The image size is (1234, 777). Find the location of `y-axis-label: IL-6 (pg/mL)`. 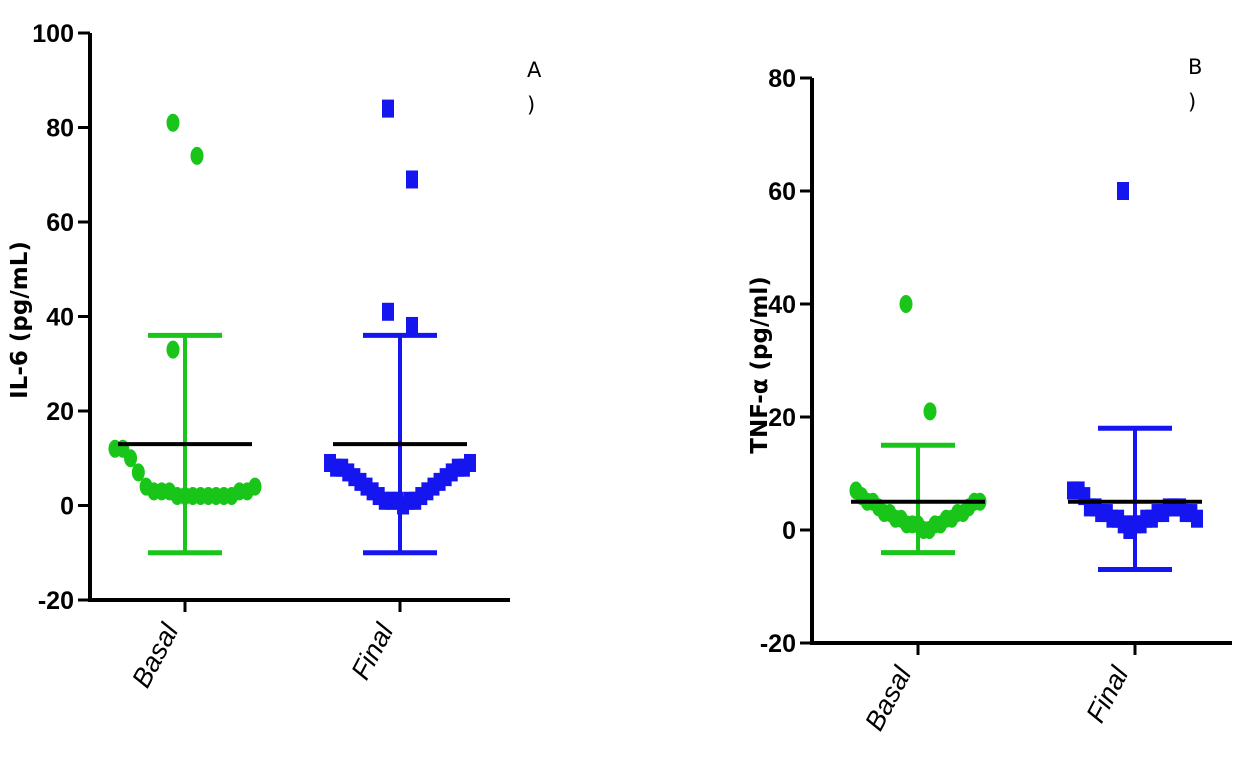

y-axis-label: IL-6 (pg/mL) is located at coordinates (20, 320).